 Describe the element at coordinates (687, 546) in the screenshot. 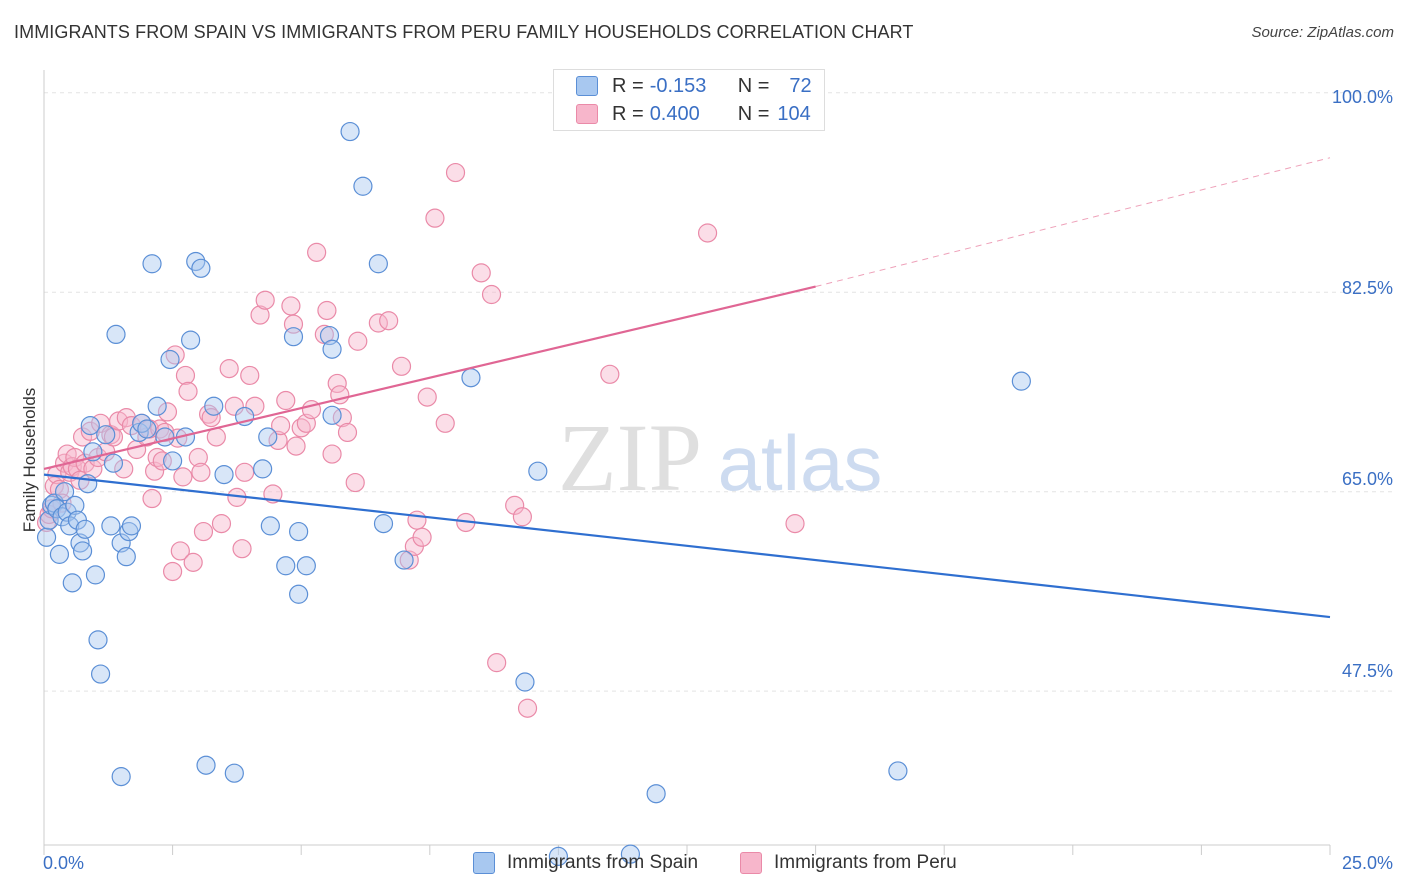

I see `spain-trend-line` at that location.